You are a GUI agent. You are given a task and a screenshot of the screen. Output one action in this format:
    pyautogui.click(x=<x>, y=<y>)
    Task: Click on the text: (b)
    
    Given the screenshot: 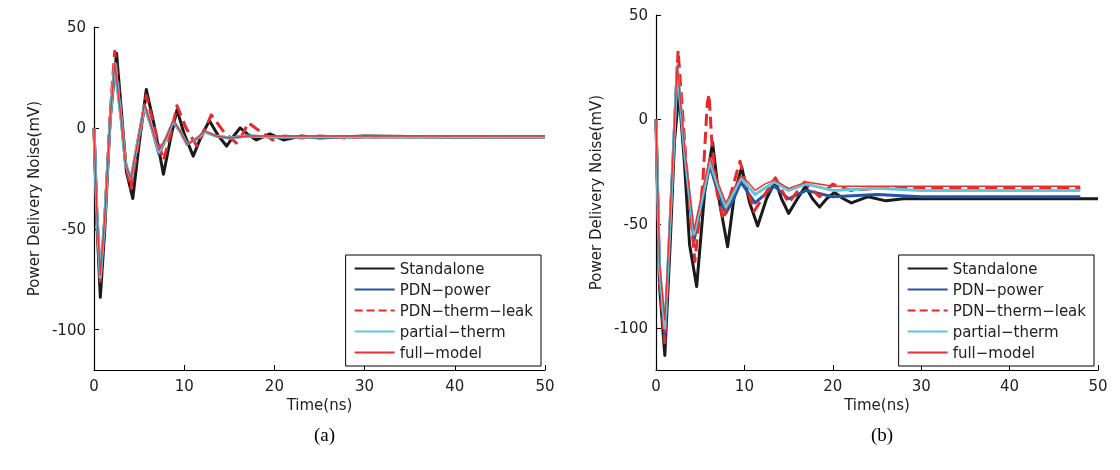 What is the action you would take?
    pyautogui.click(x=882, y=435)
    